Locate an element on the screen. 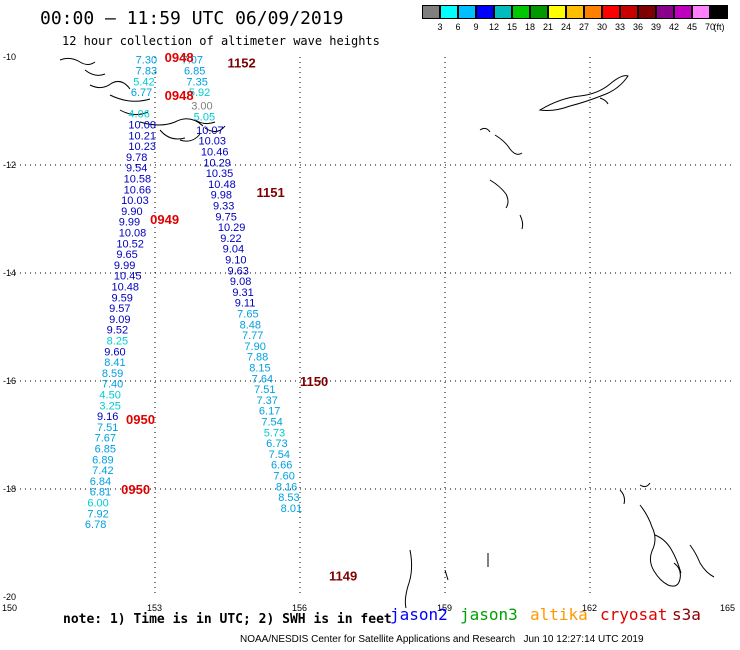 The width and height of the screenshot is (740, 650). wave-height-value: 9.65 is located at coordinates (126, 255).